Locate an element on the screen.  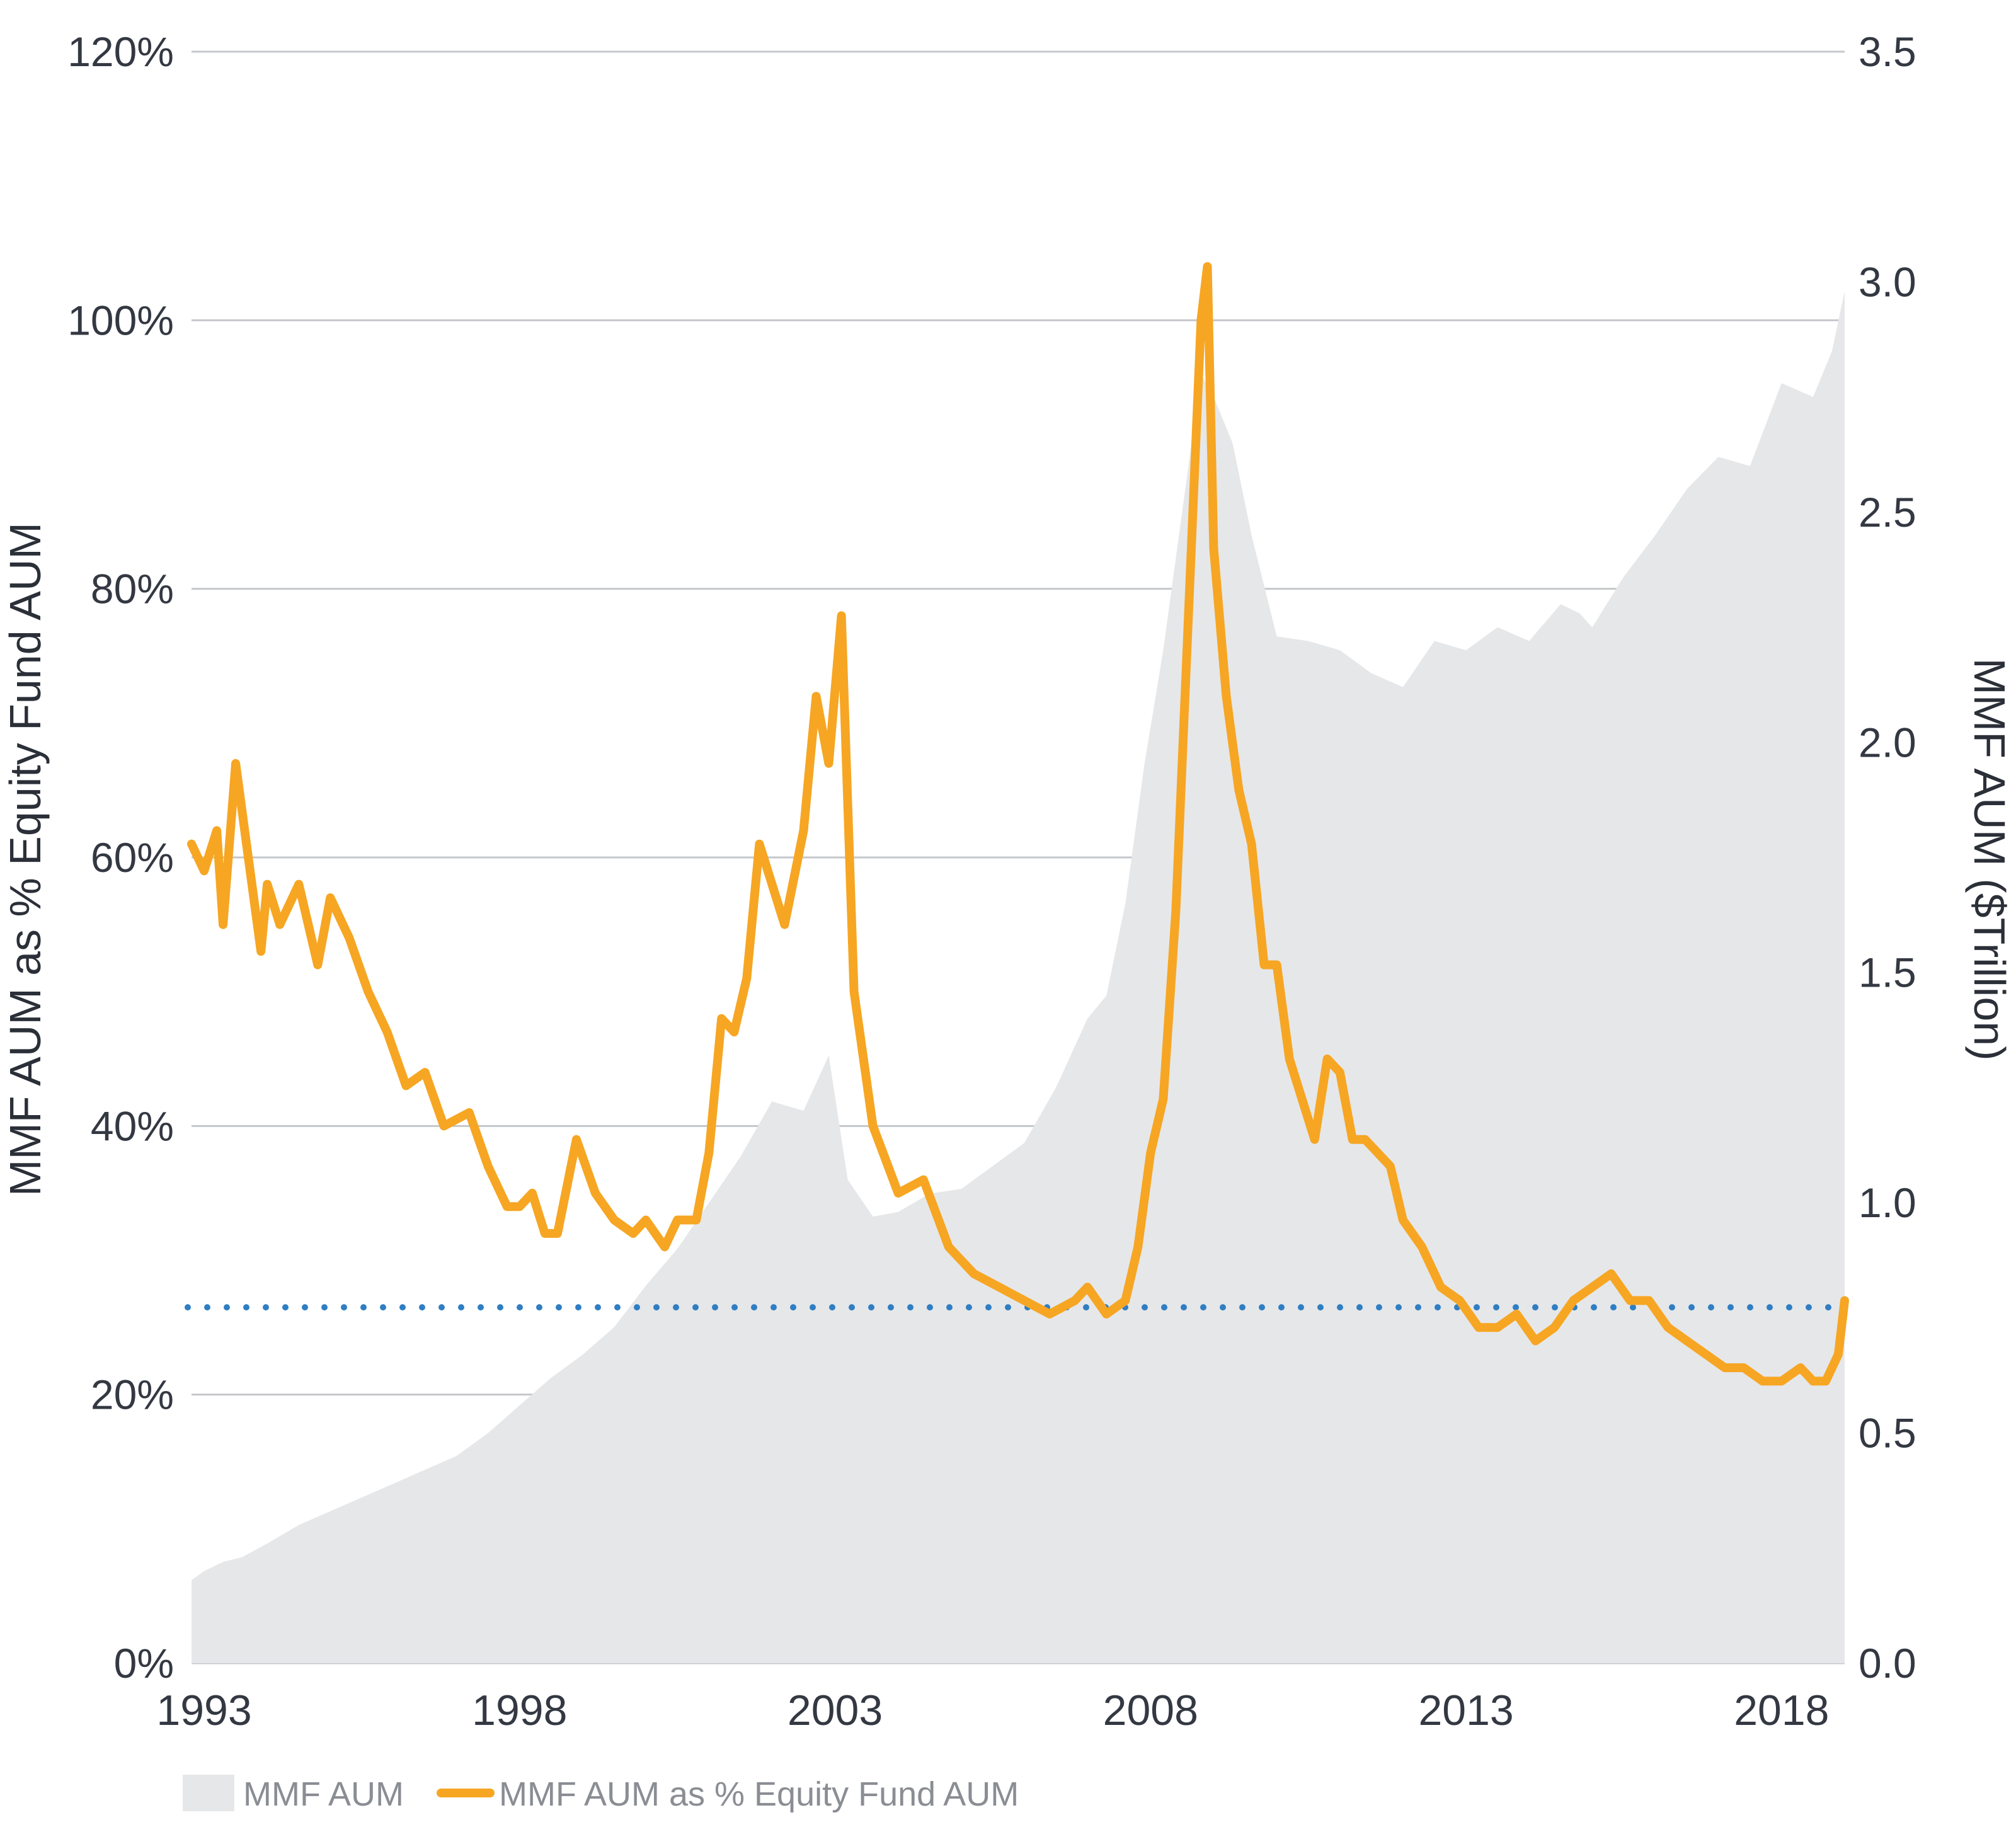
right-tick-label: 0.0 is located at coordinates (1887, 1663).